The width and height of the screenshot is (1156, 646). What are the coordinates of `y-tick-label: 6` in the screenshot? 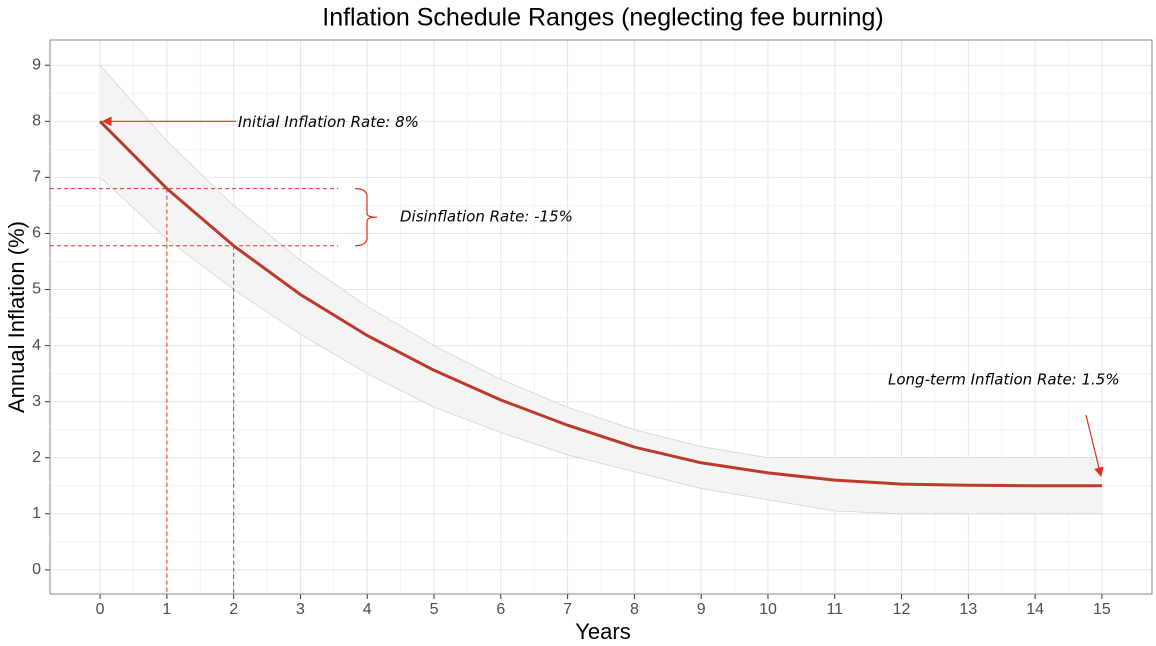 It's located at (36, 233).